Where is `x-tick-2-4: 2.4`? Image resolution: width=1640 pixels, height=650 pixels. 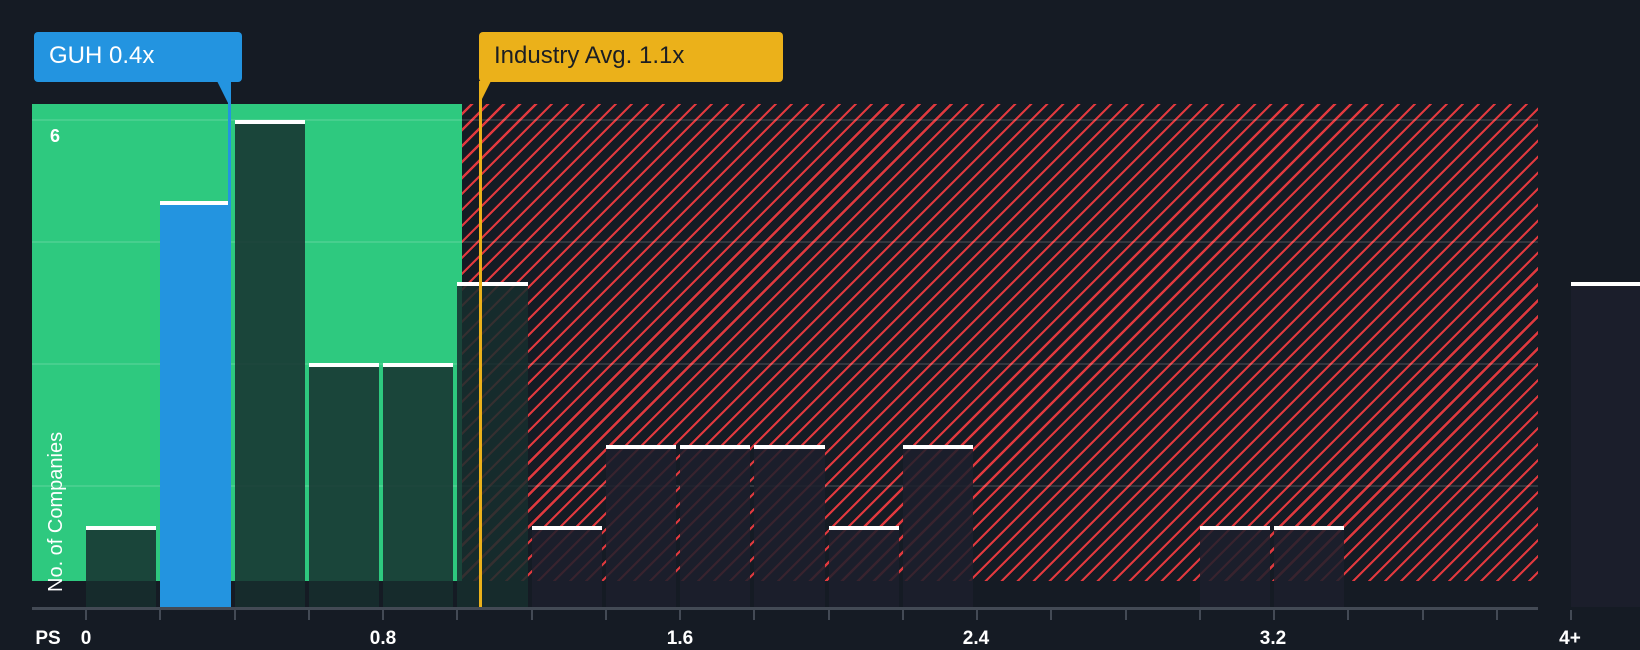
x-tick-2-4: 2.4 is located at coordinates (976, 638).